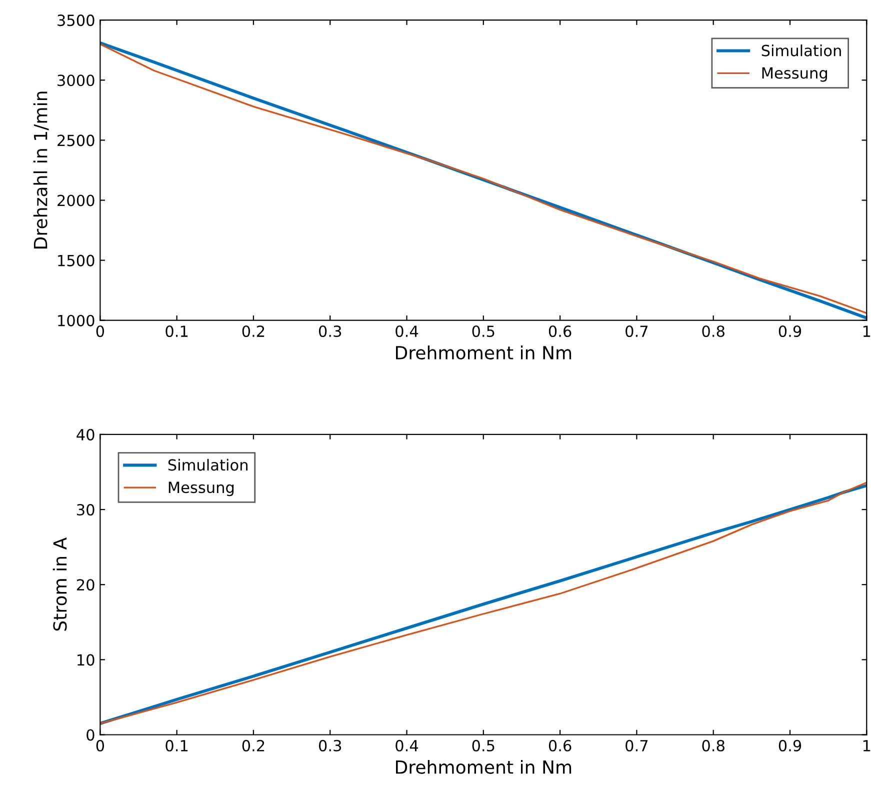 Image resolution: width=871 pixels, height=803 pixels. What do you see at coordinates (86, 660) in the screenshot?
I see `y-tick-label: 10` at bounding box center [86, 660].